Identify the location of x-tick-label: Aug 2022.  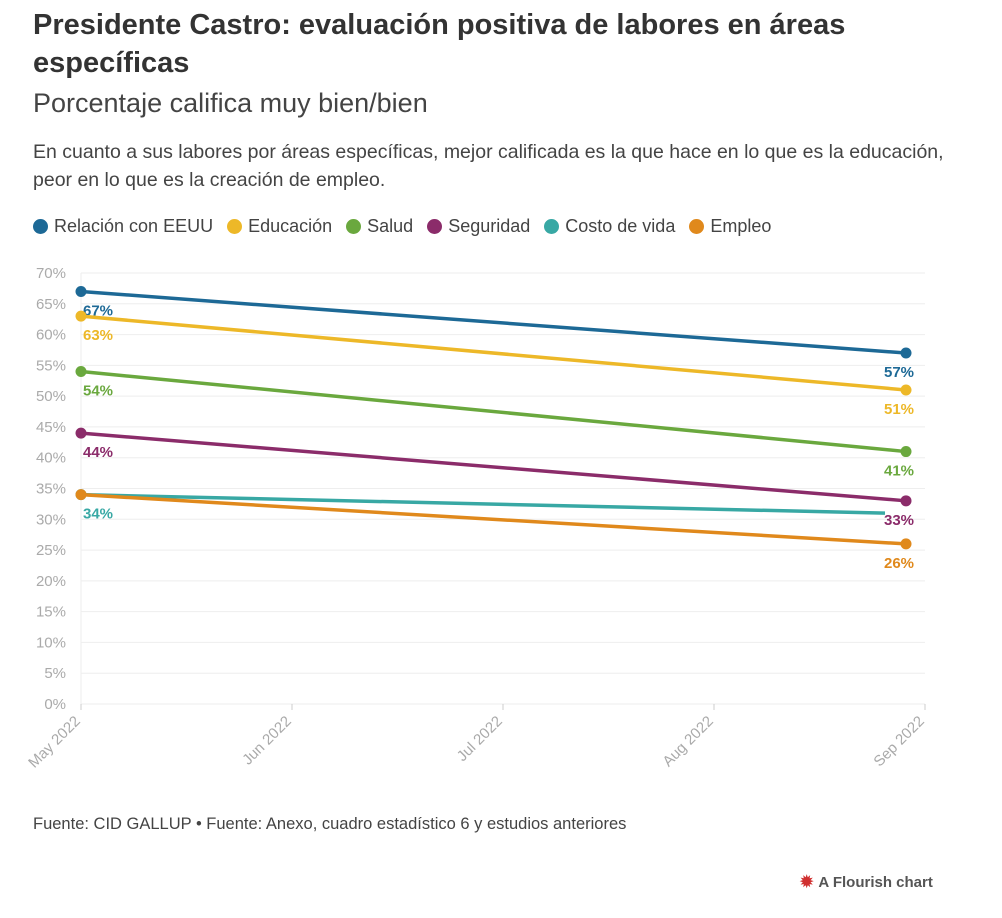
(687, 741).